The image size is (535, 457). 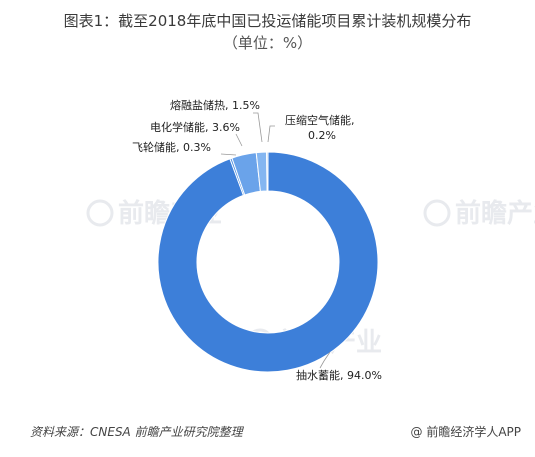 I want to click on label-electrochemical: 电化学储能, 3.6%, so click(x=195, y=127).